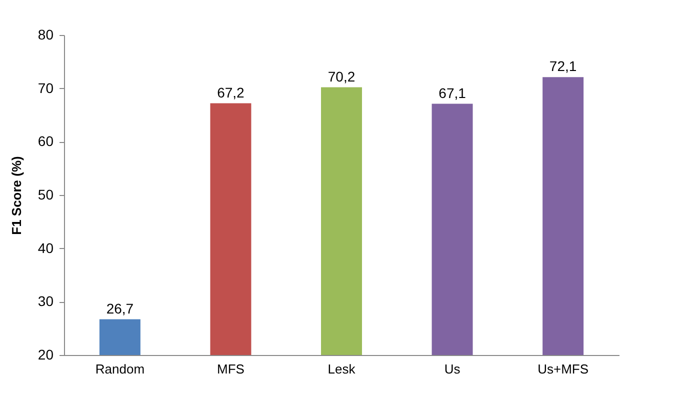 The height and width of the screenshot is (411, 679). I want to click on data-label: 67,1, so click(452, 92).